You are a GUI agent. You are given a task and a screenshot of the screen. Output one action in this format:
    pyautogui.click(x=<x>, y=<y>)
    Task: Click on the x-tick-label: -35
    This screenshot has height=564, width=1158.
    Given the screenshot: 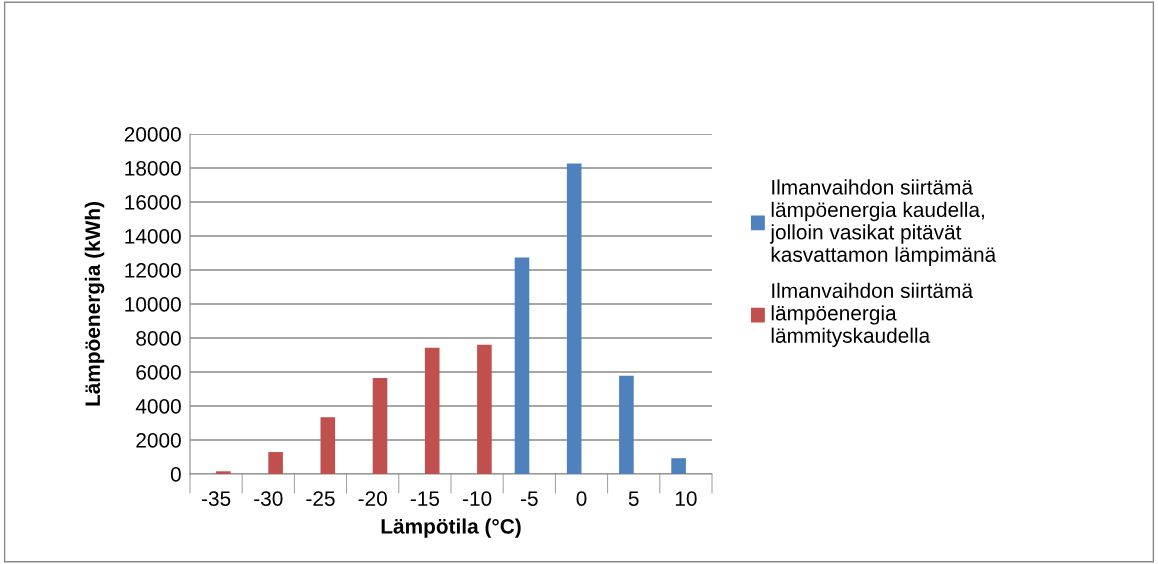 What is the action you would take?
    pyautogui.click(x=216, y=498)
    